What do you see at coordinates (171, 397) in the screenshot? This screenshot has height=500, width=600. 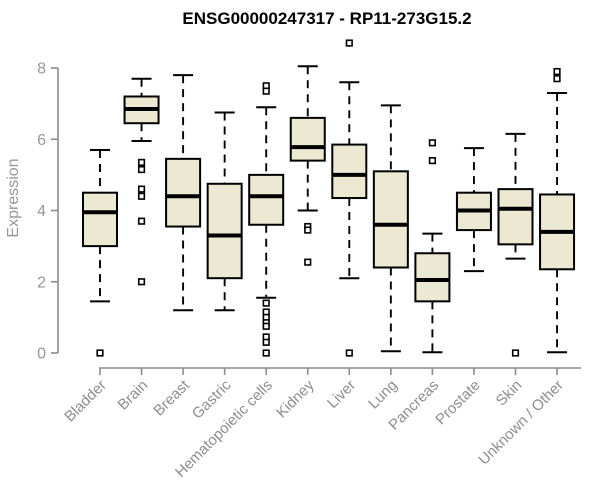 I see `x-category-label: Breast` at bounding box center [171, 397].